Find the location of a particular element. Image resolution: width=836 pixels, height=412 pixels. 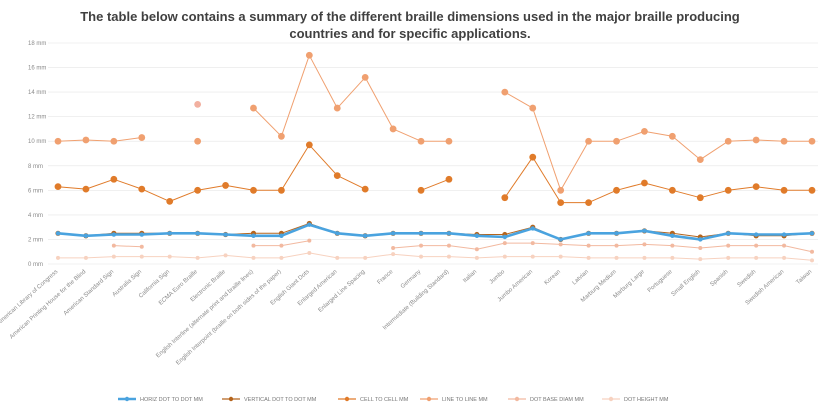

legend-label: DOT HEIGHT MM is located at coordinates (646, 400).